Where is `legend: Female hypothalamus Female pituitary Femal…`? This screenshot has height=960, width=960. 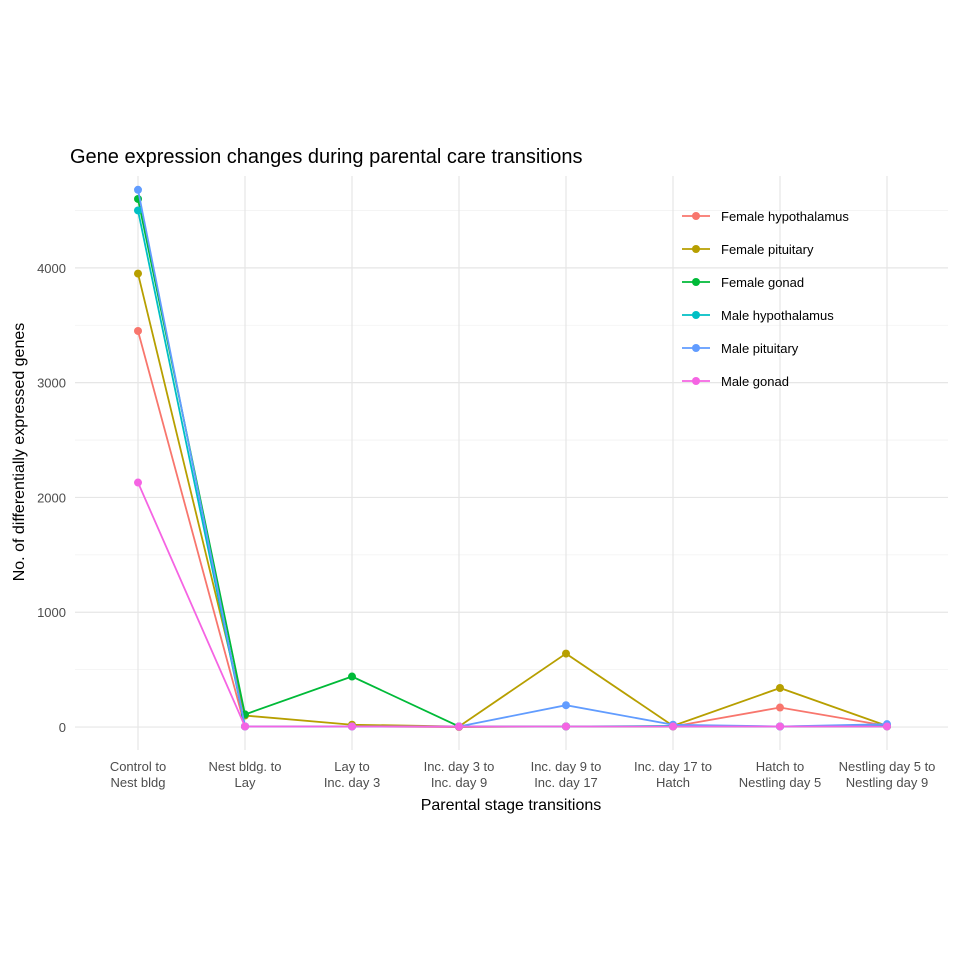 legend: Female hypothalamus Female pituitary Femal… is located at coordinates (765, 299).